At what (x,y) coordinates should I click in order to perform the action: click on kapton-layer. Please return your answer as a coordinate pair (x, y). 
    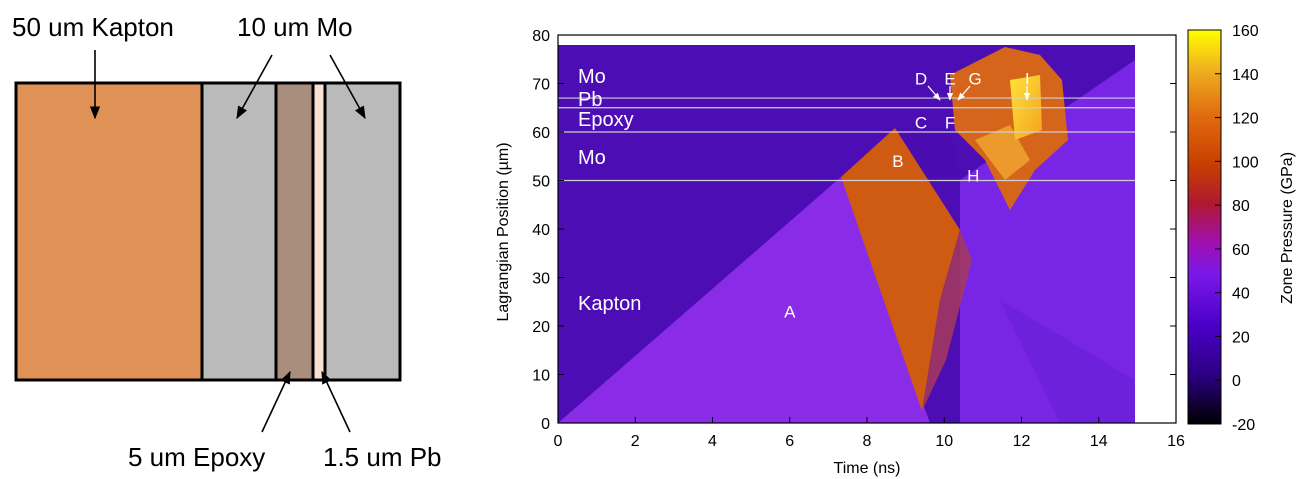
    Looking at the image, I should click on (109, 231).